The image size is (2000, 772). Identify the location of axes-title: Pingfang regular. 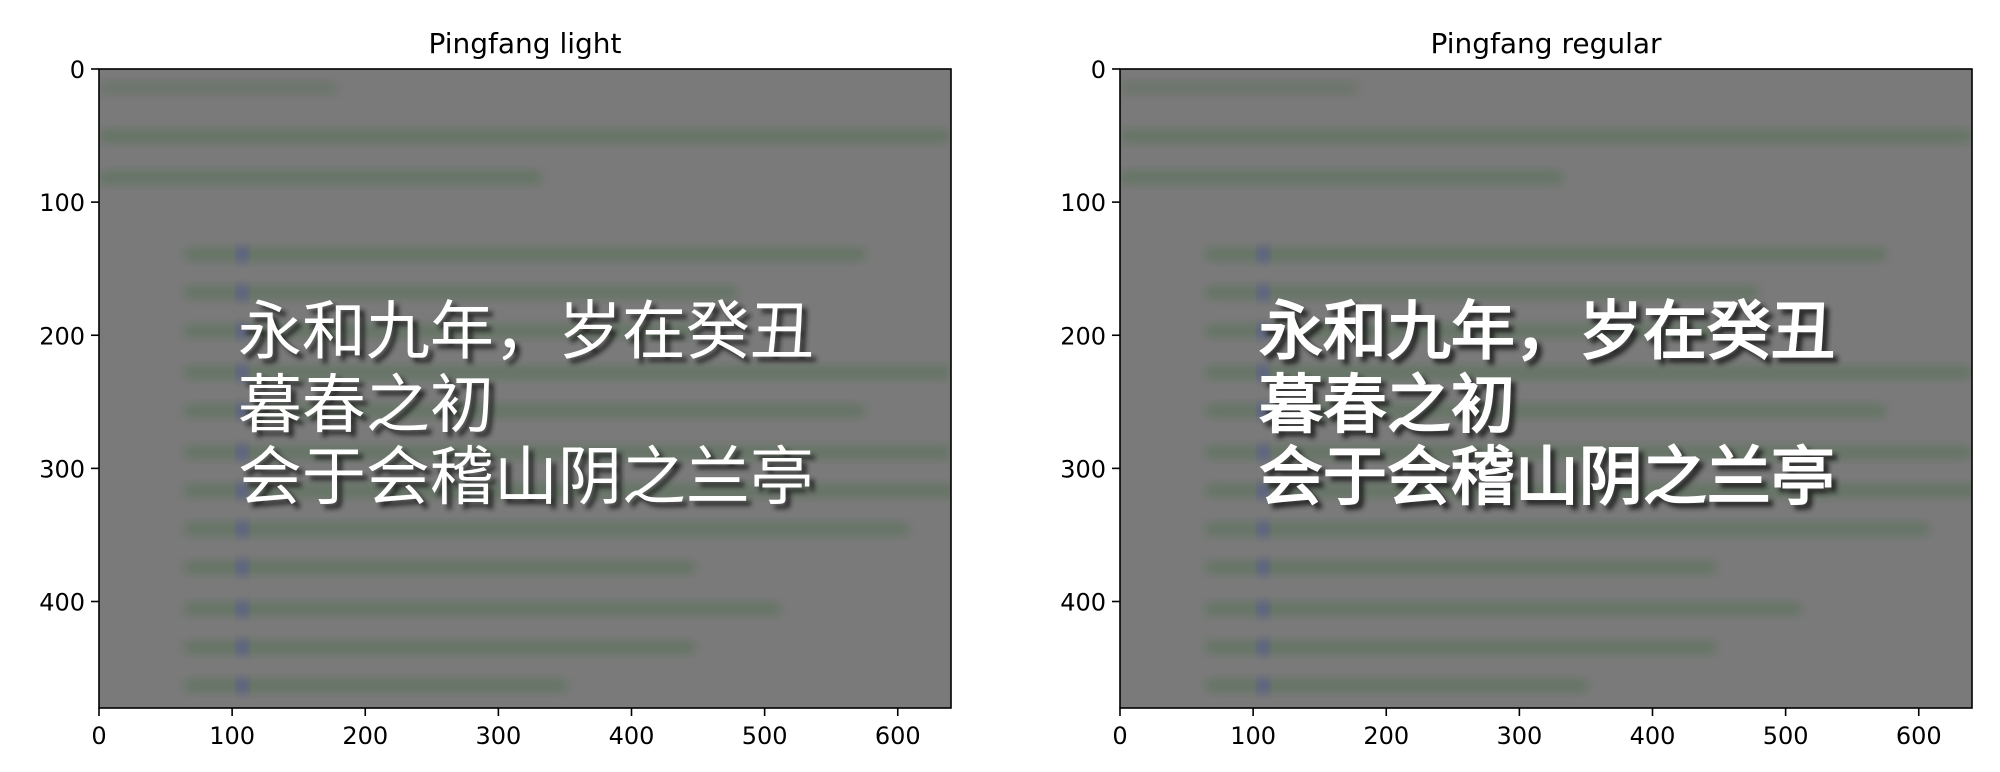
(1546, 43).